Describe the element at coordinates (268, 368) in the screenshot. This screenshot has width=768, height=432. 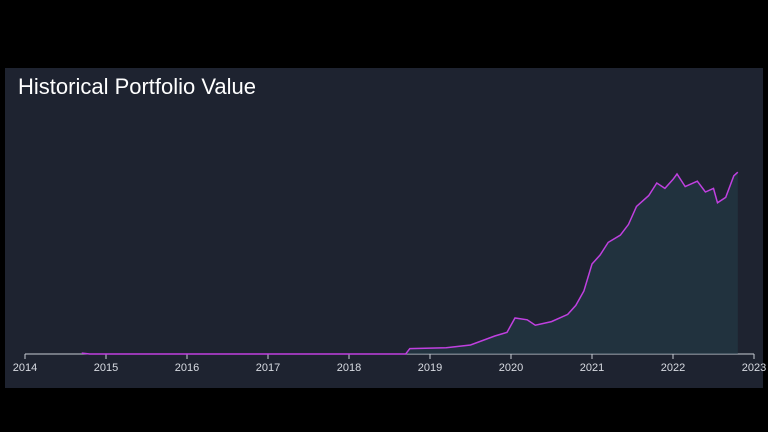
I see `x-tick-label: 2017` at that location.